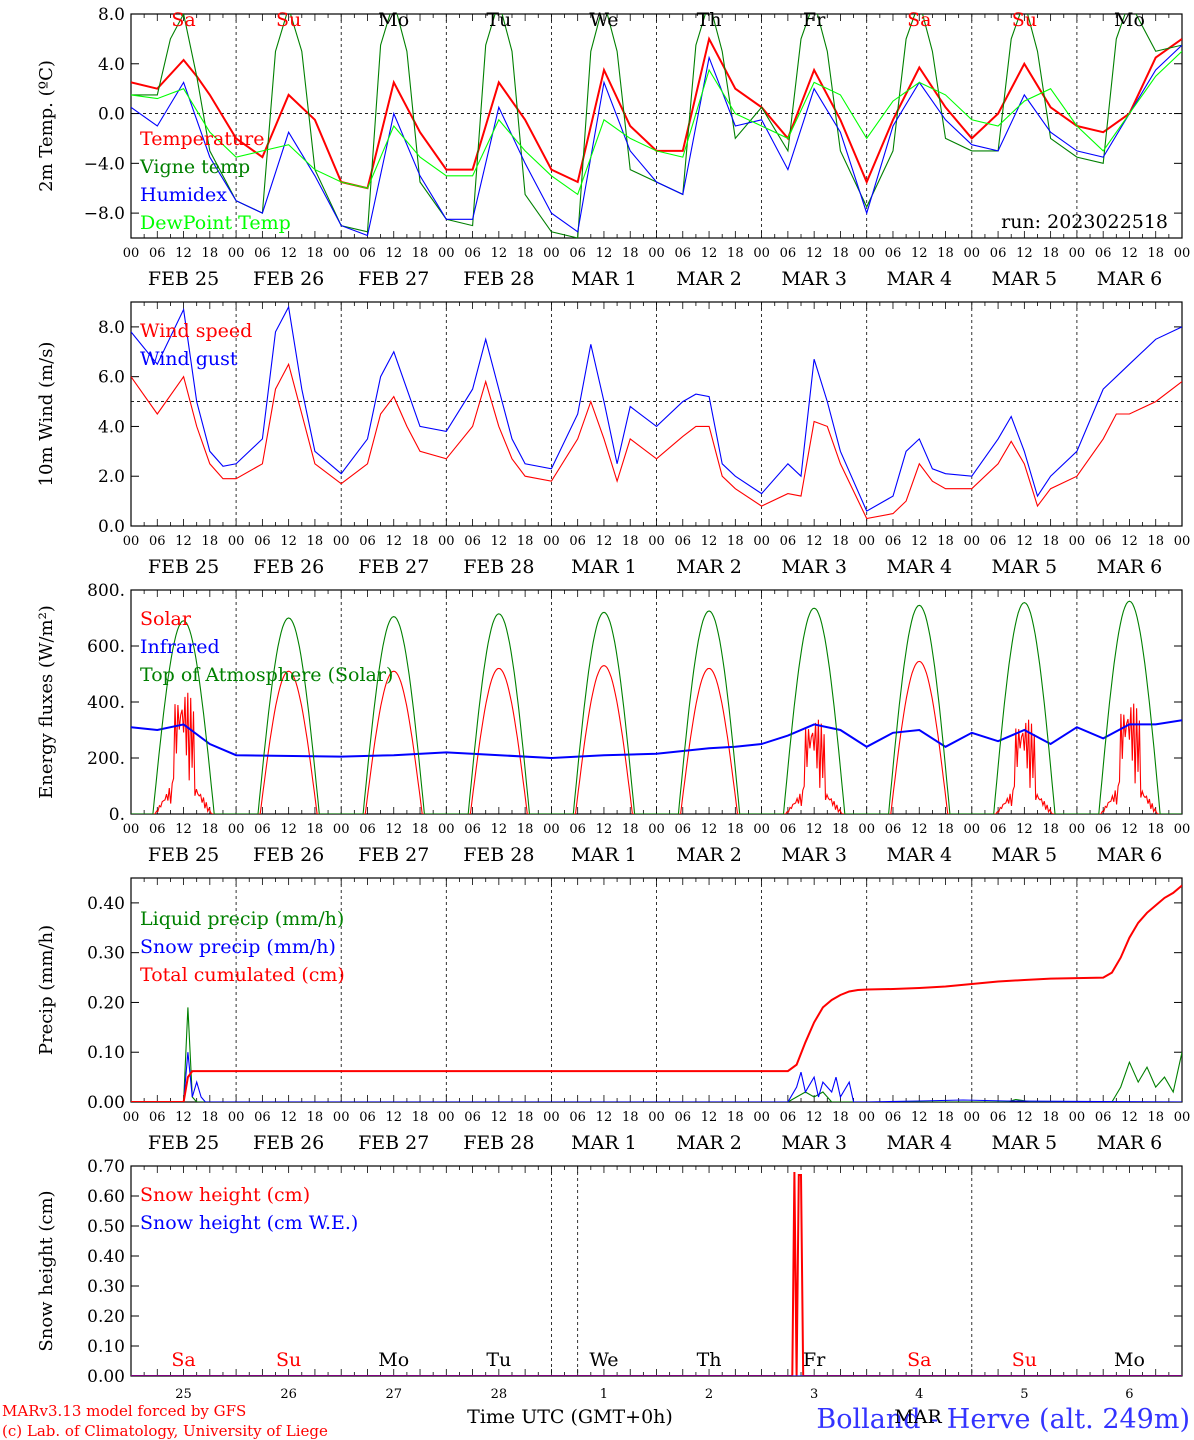 This screenshot has width=1194, height=1440. I want to click on weekday-label: Mo, so click(393, 20).